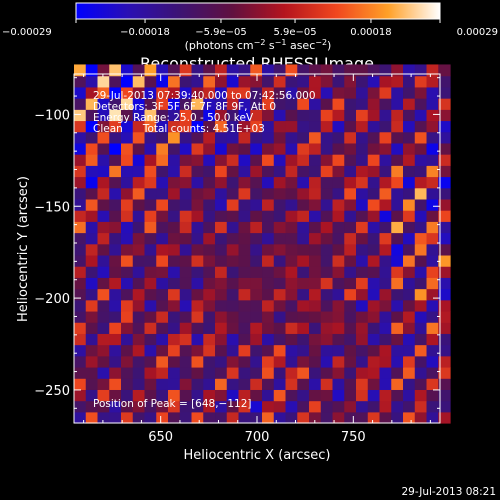 The image size is (500, 500). Describe the element at coordinates (258, 45) in the screenshot. I see `colorbar-unit-label: (photons cm−2 s−1 asec−2)` at that location.